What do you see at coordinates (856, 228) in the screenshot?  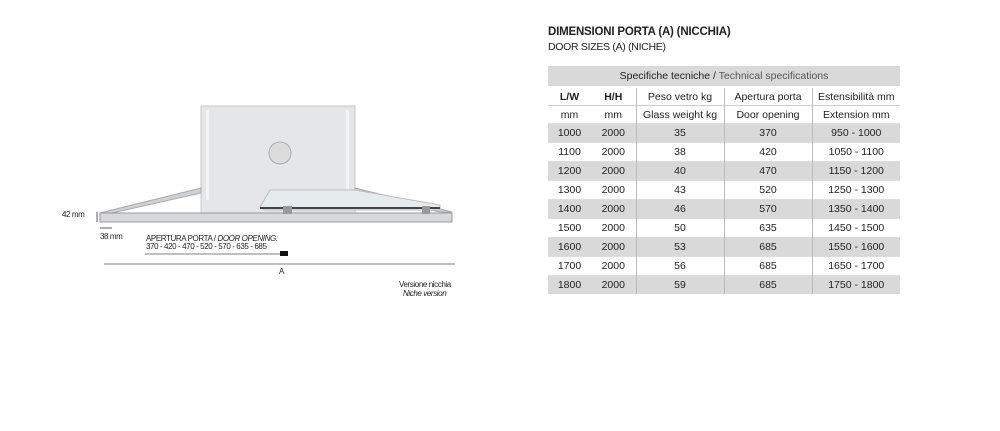 I see `table-cell: 1450 - 1500` at bounding box center [856, 228].